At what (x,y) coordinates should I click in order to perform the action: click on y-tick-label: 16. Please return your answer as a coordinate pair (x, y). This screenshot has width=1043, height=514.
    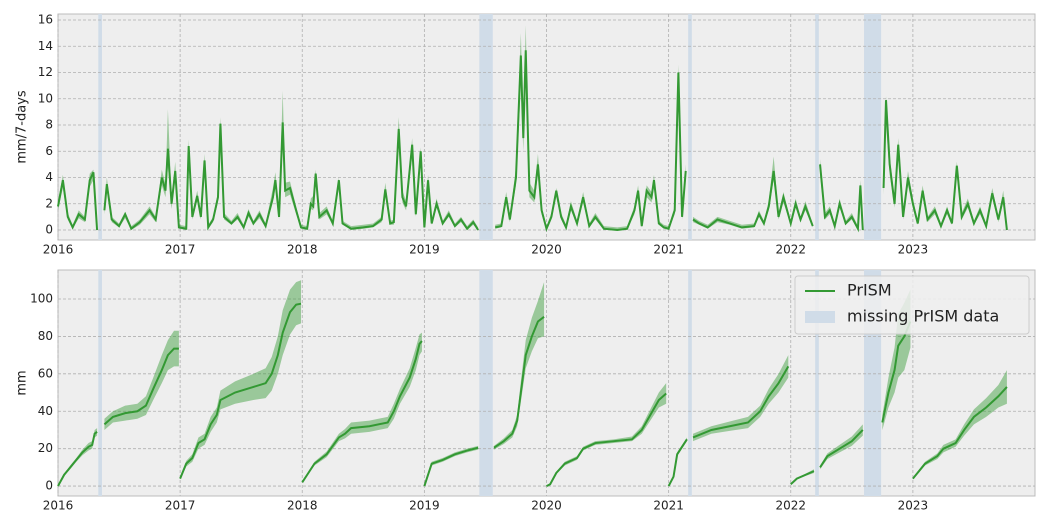
    Looking at the image, I should click on (45, 20).